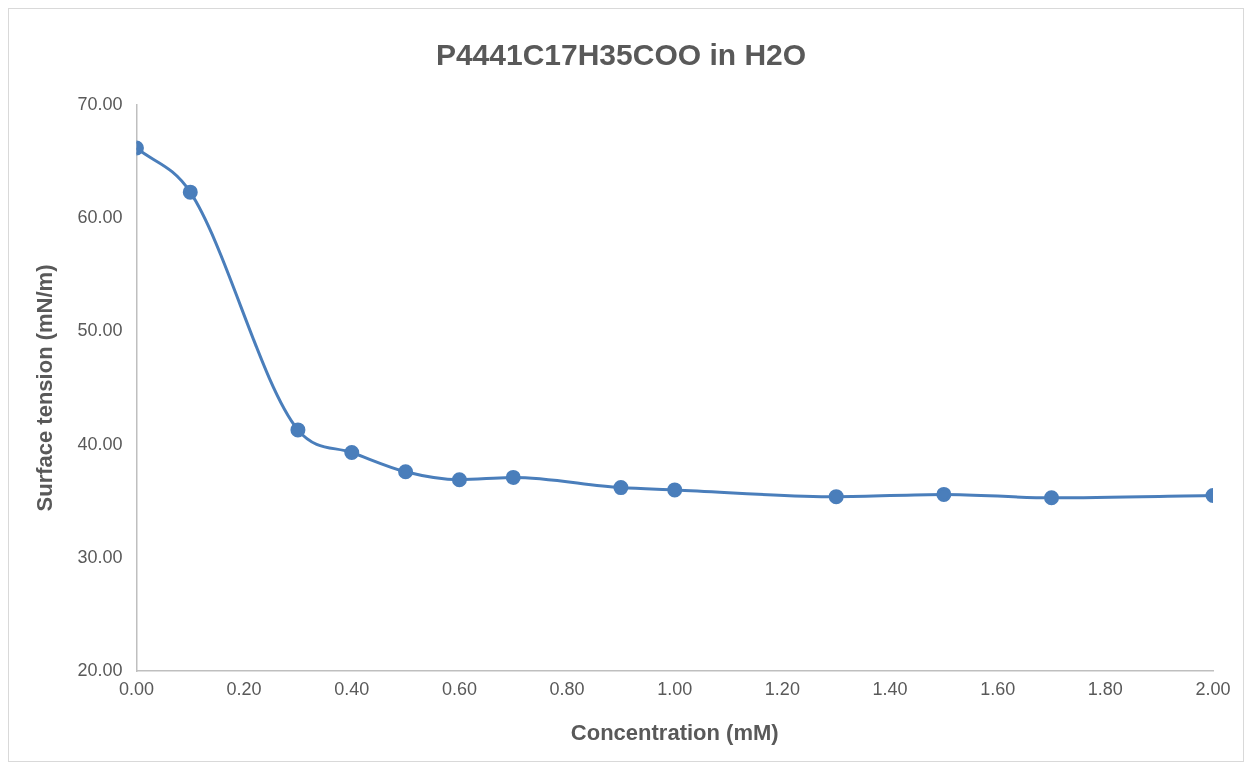 The image size is (1252, 770). I want to click on x-tick-label: 0.20, so click(244, 688).